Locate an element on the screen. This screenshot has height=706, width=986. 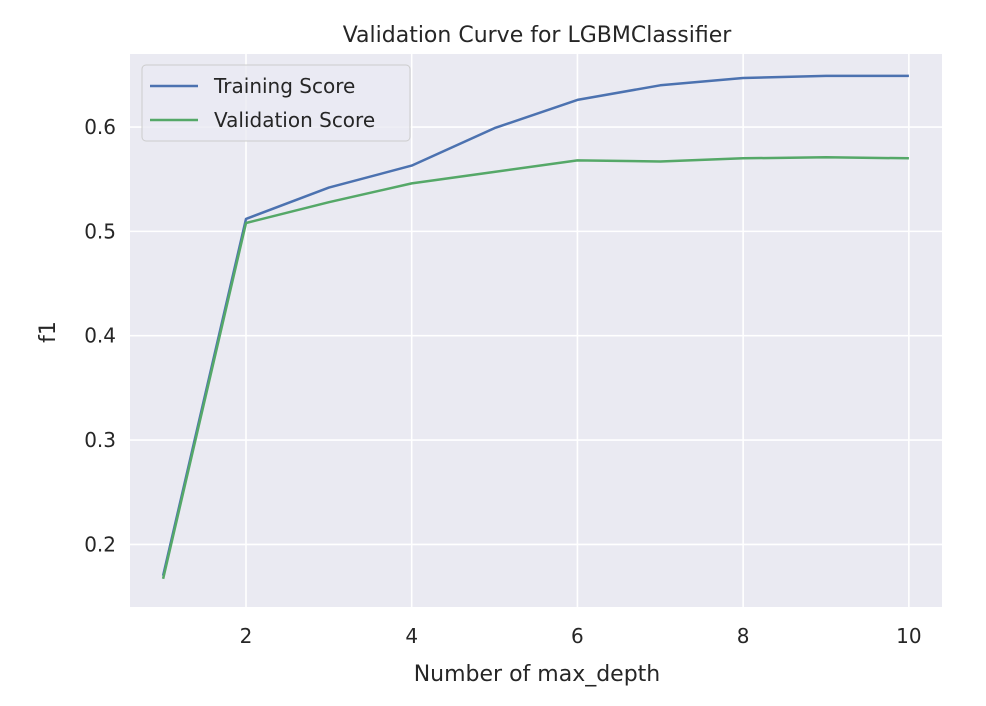
x-tick-label: 4 is located at coordinates (411, 636).